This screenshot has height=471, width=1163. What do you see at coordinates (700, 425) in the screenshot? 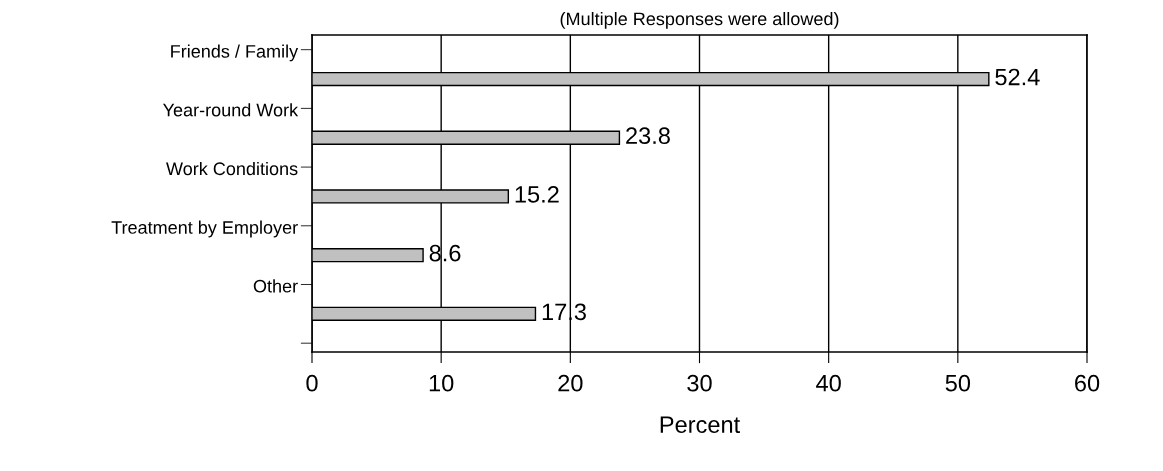
I see `x-axis-title: Percent` at bounding box center [700, 425].